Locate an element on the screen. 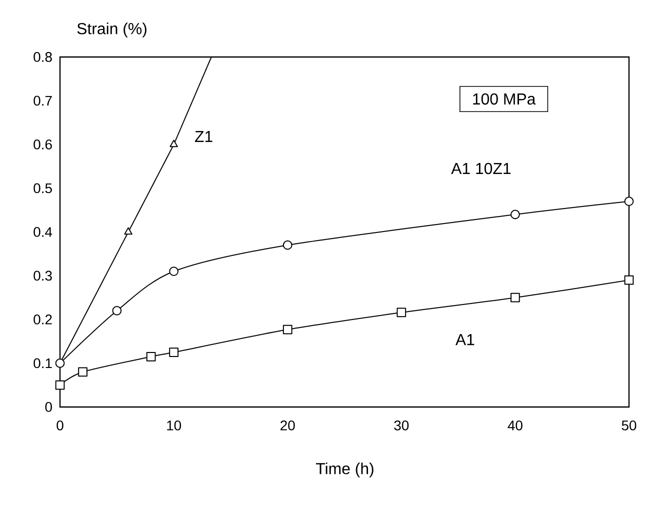 The width and height of the screenshot is (645, 505). y-tick-label: 0.8 is located at coordinates (43, 57).